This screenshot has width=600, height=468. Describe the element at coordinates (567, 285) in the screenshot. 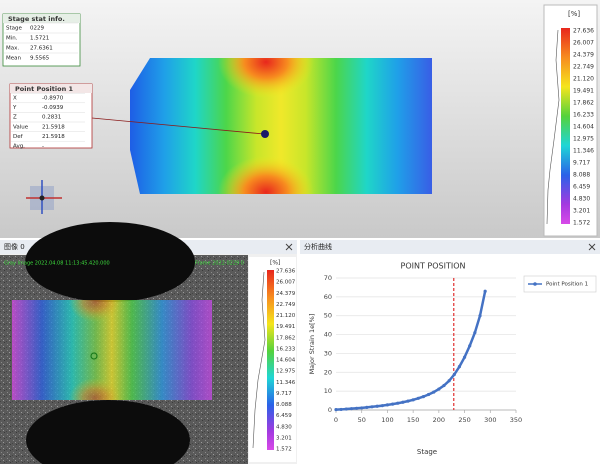

I see `legend-label: Point Position 1` at that location.